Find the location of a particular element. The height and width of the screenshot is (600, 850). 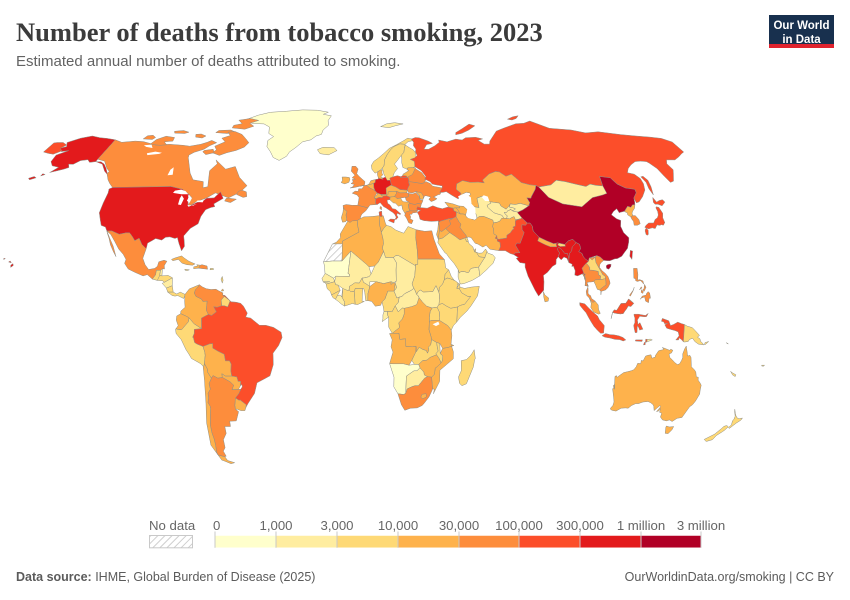

svg-text: 3 million is located at coordinates (701, 525).